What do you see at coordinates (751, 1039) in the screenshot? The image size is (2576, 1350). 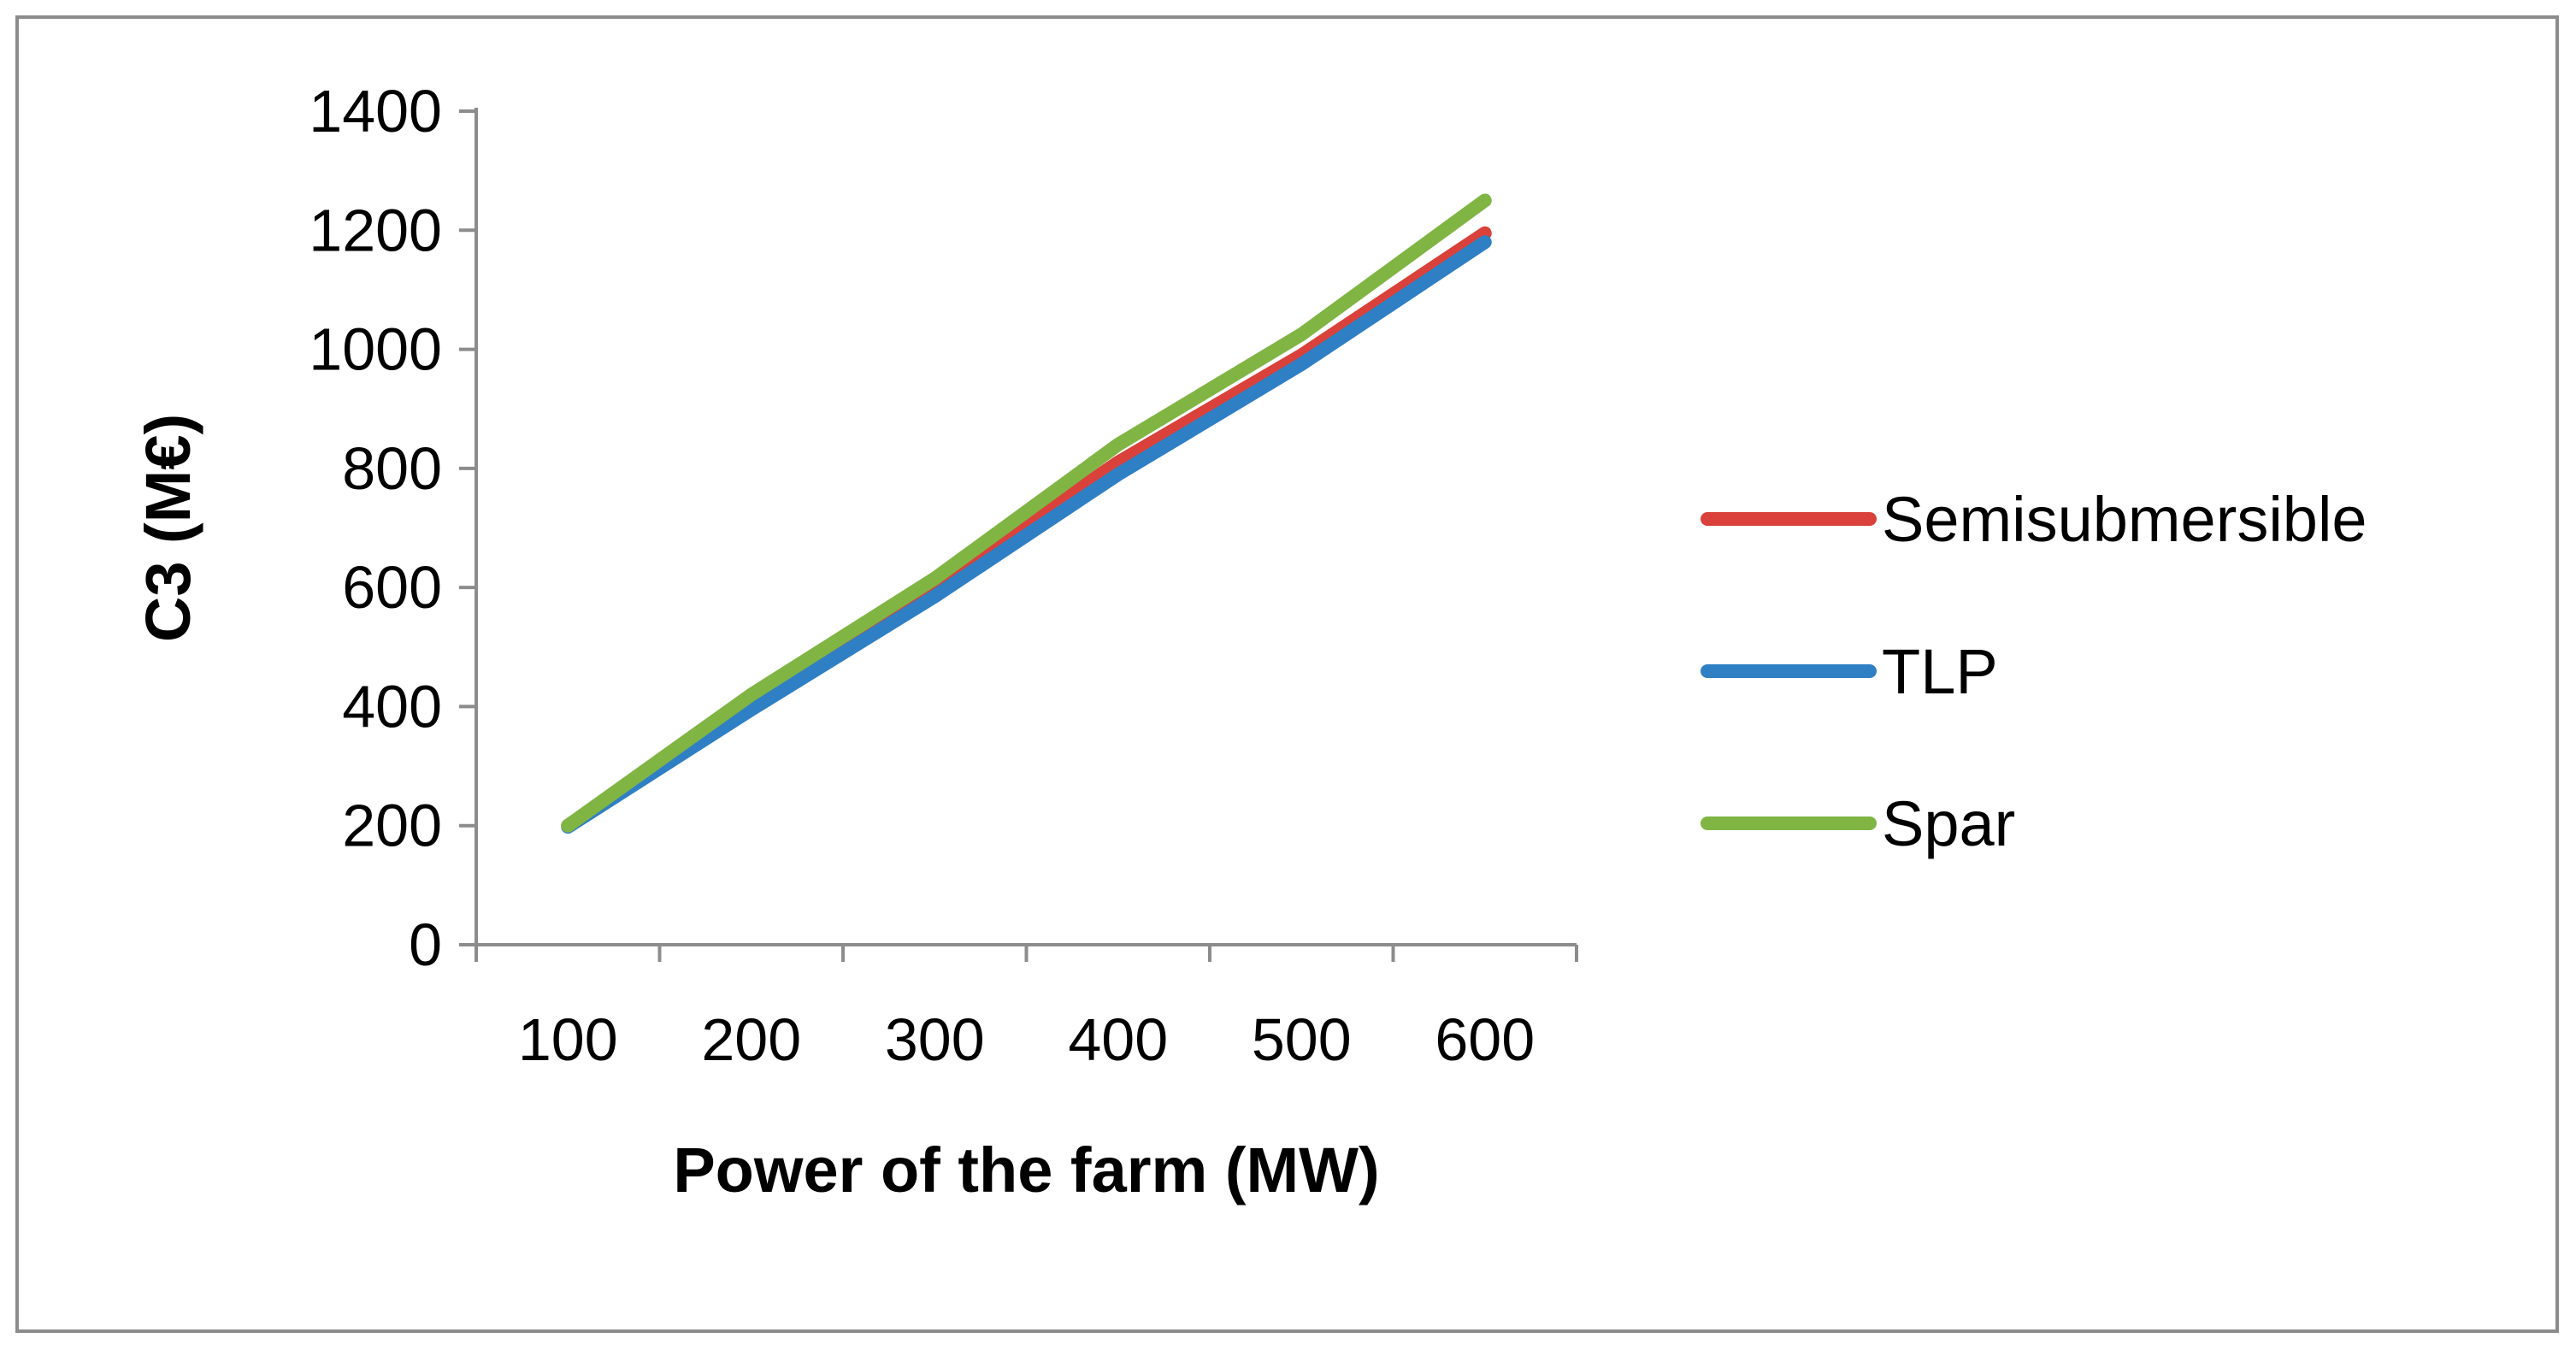 I see `x-tick-label: 200` at bounding box center [751, 1039].